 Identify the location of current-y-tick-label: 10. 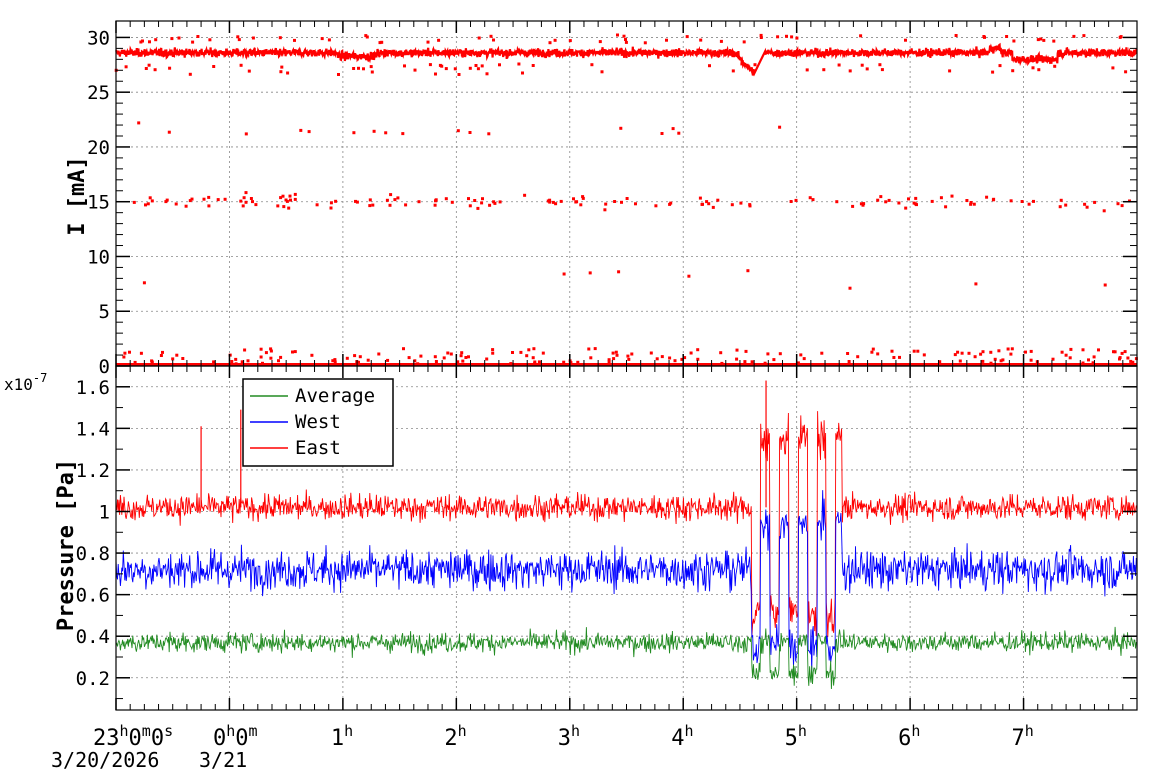
(98, 257).